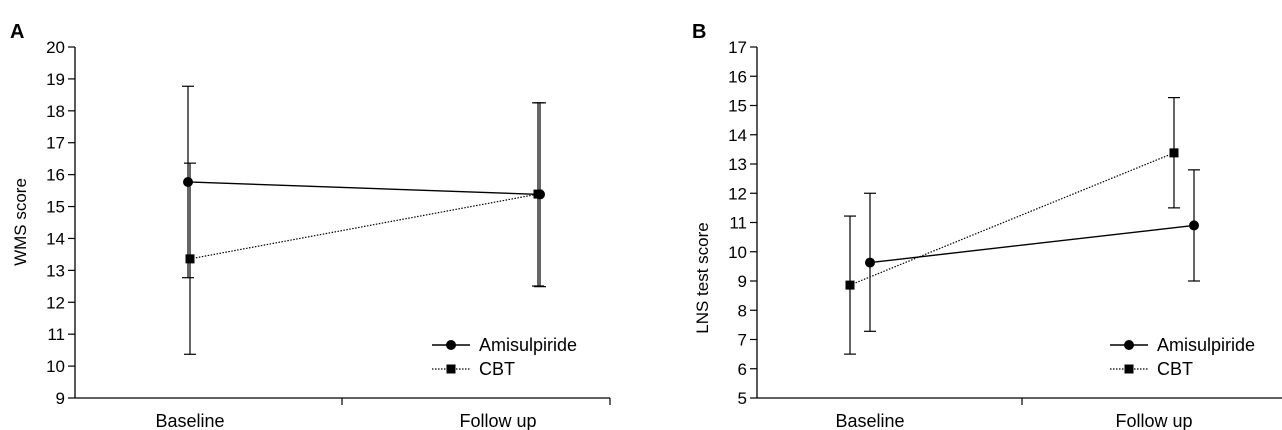 The height and width of the screenshot is (430, 1282). I want to click on y-axis-title: WMS score, so click(20, 222).